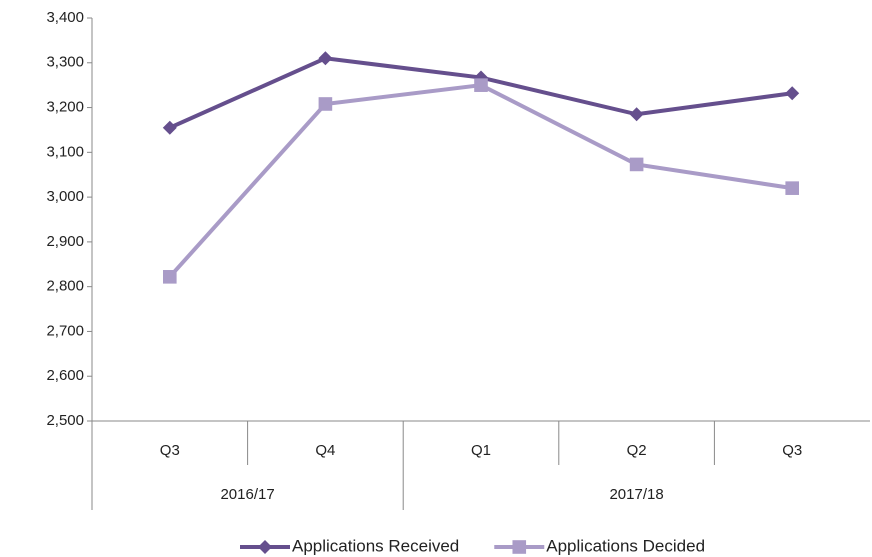  I want to click on series-line, so click(480, 93).